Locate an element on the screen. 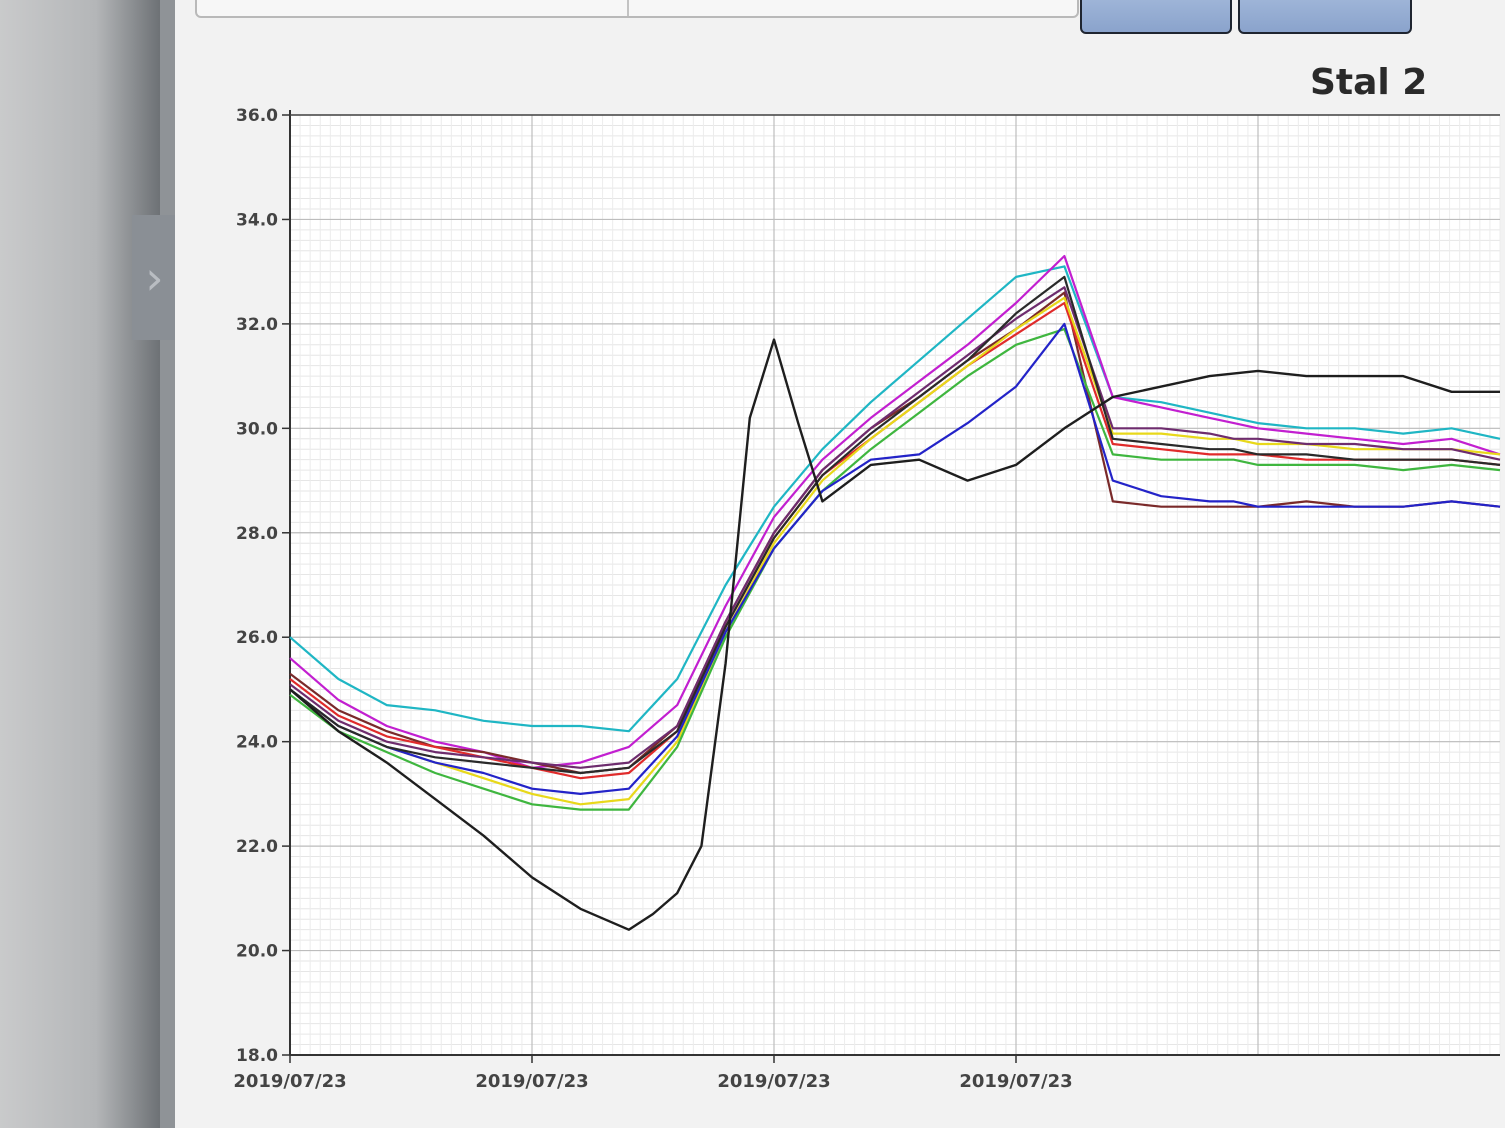 The width and height of the screenshot is (1505, 1128). y-axis-ticks: 18.0 20.0 22.0 24.0 26.0 28.0 30.0 32.0 34.0 36.0 is located at coordinates (263, 586).